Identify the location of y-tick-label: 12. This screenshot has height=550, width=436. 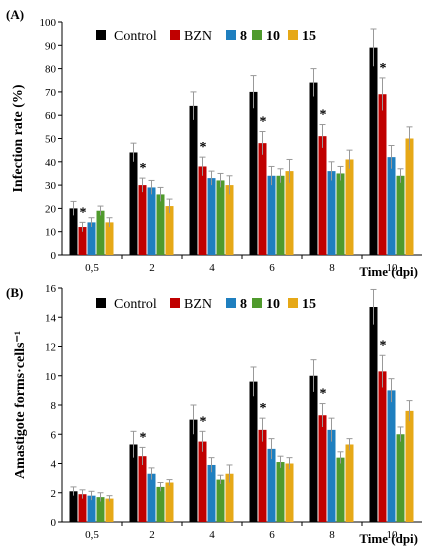
(50, 348).